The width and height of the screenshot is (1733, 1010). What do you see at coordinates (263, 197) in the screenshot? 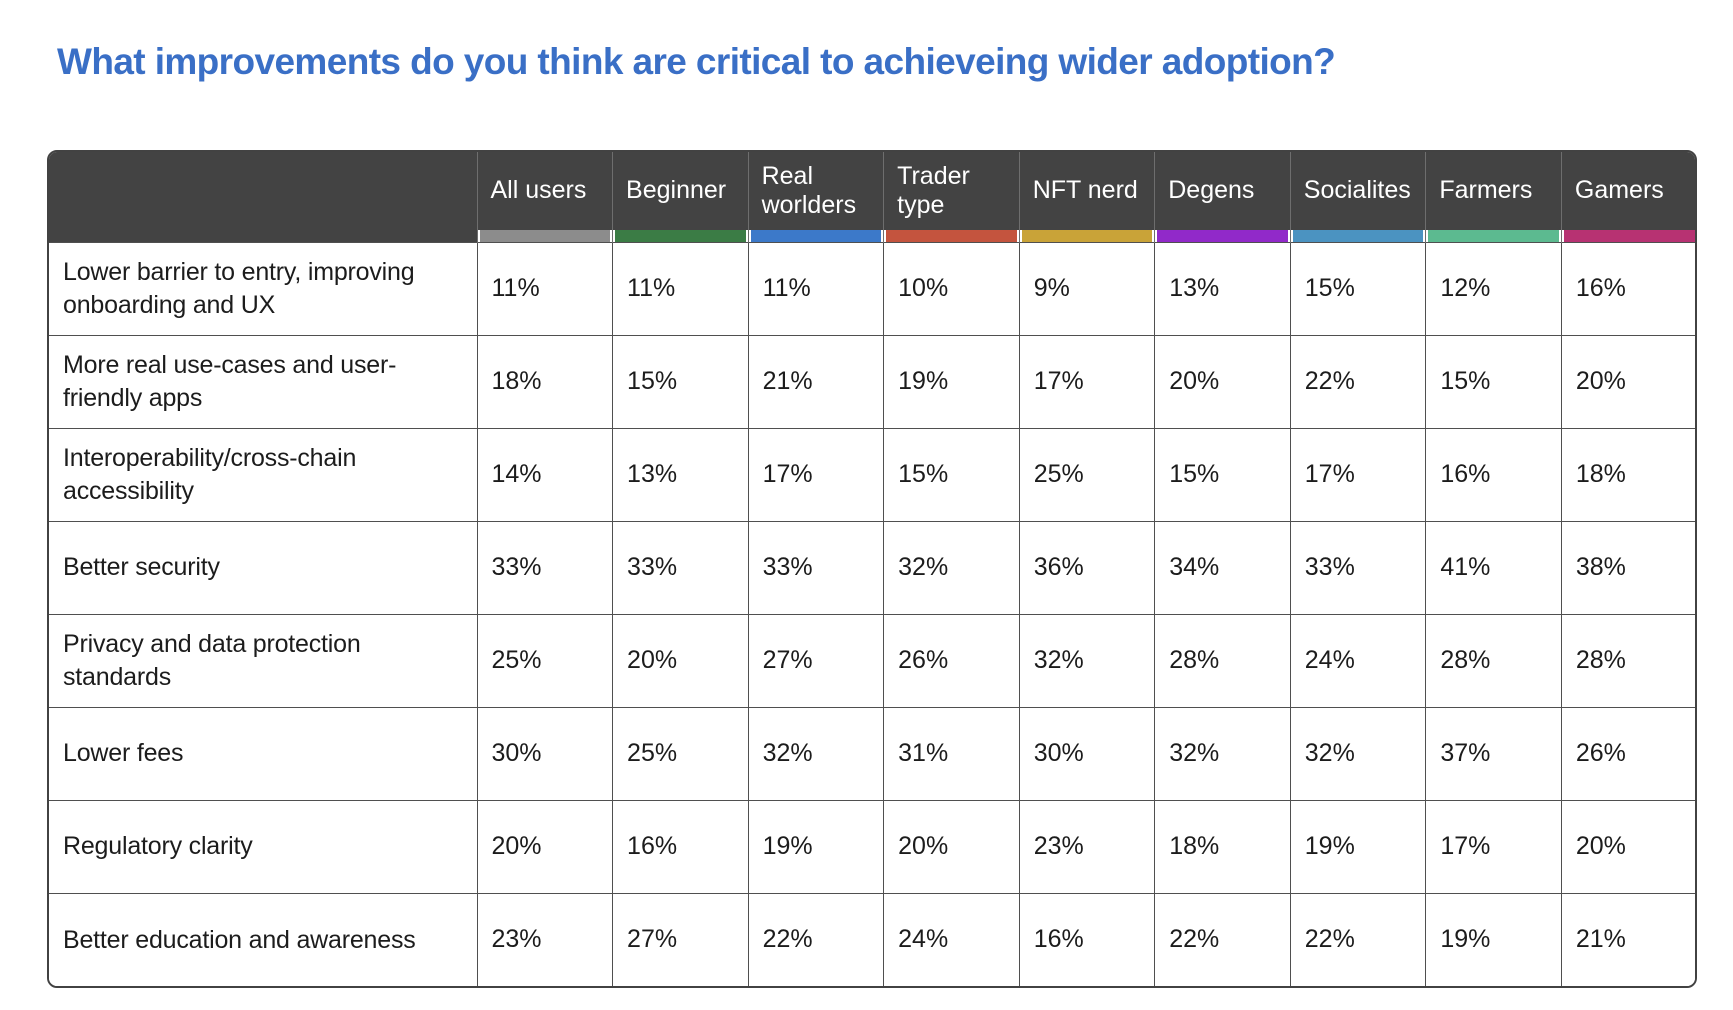
I see `row-label-column-header` at bounding box center [263, 197].